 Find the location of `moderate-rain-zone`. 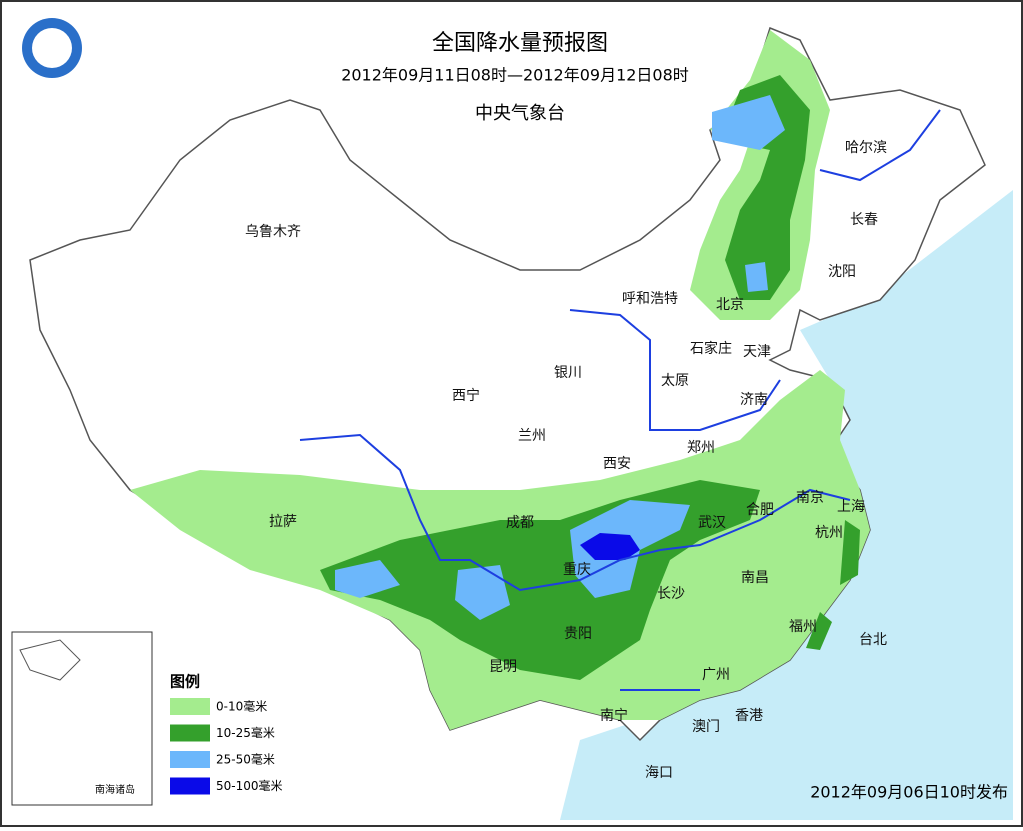

moderate-rain-zone is located at coordinates (833, 585).